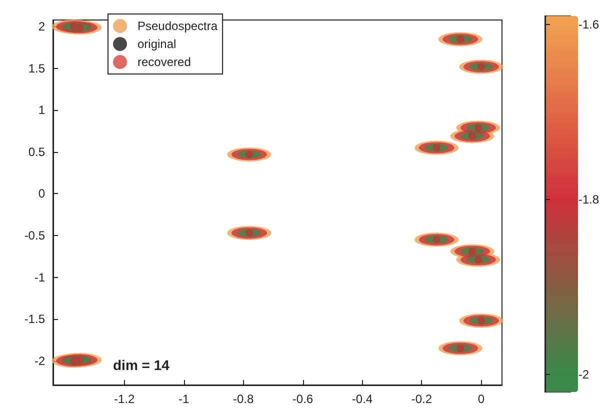 The width and height of the screenshot is (610, 420). What do you see at coordinates (42, 110) in the screenshot?
I see `y-tick-label: 1` at bounding box center [42, 110].